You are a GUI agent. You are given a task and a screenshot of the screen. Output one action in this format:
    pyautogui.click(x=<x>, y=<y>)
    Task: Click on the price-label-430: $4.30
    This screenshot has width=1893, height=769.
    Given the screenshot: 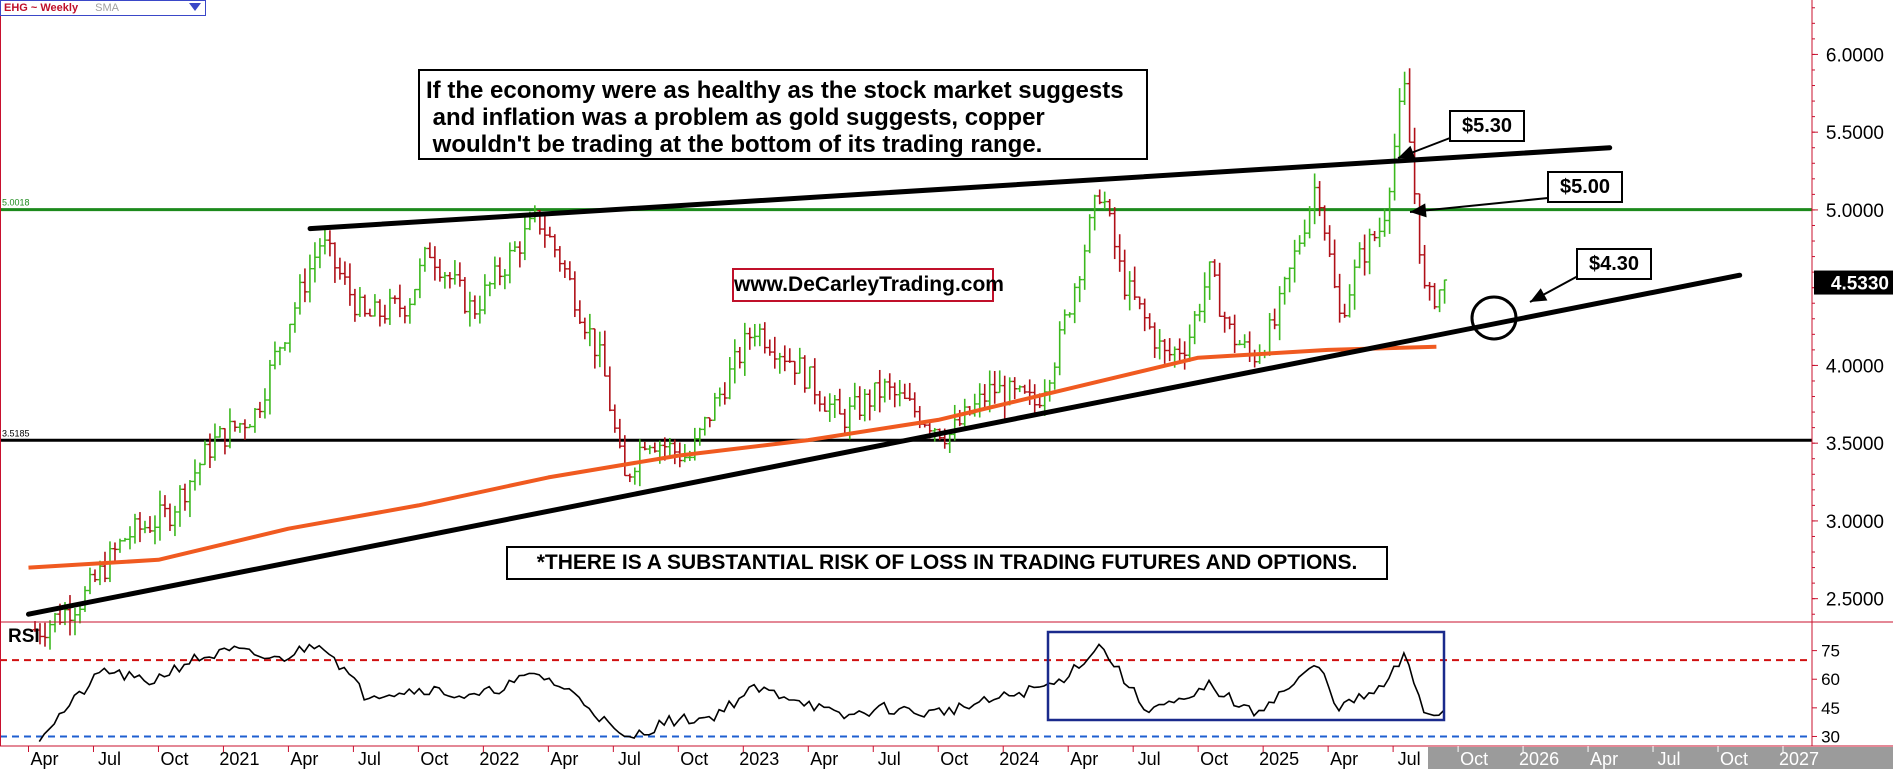 What is the action you would take?
    pyautogui.click(x=1614, y=264)
    